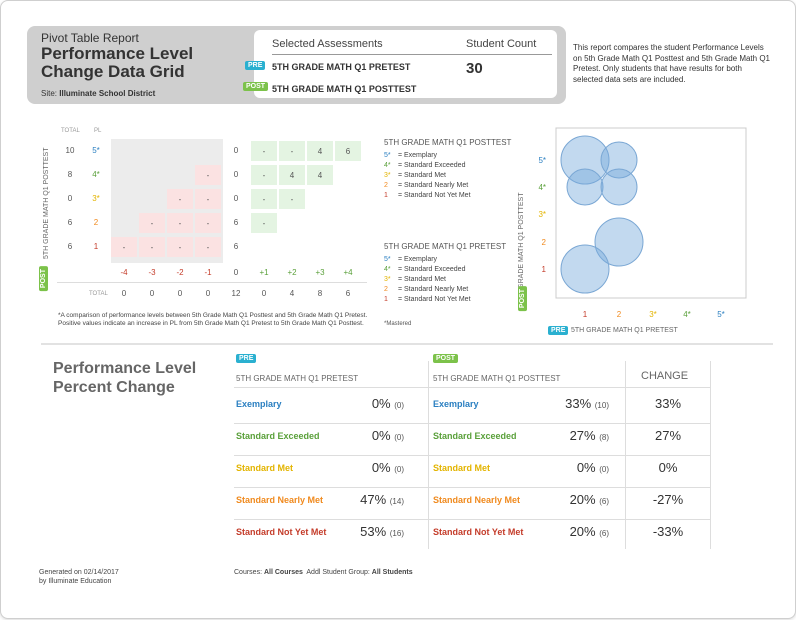  What do you see at coordinates (387, 279) in the screenshot?
I see `legend-code: 3*` at bounding box center [387, 279].